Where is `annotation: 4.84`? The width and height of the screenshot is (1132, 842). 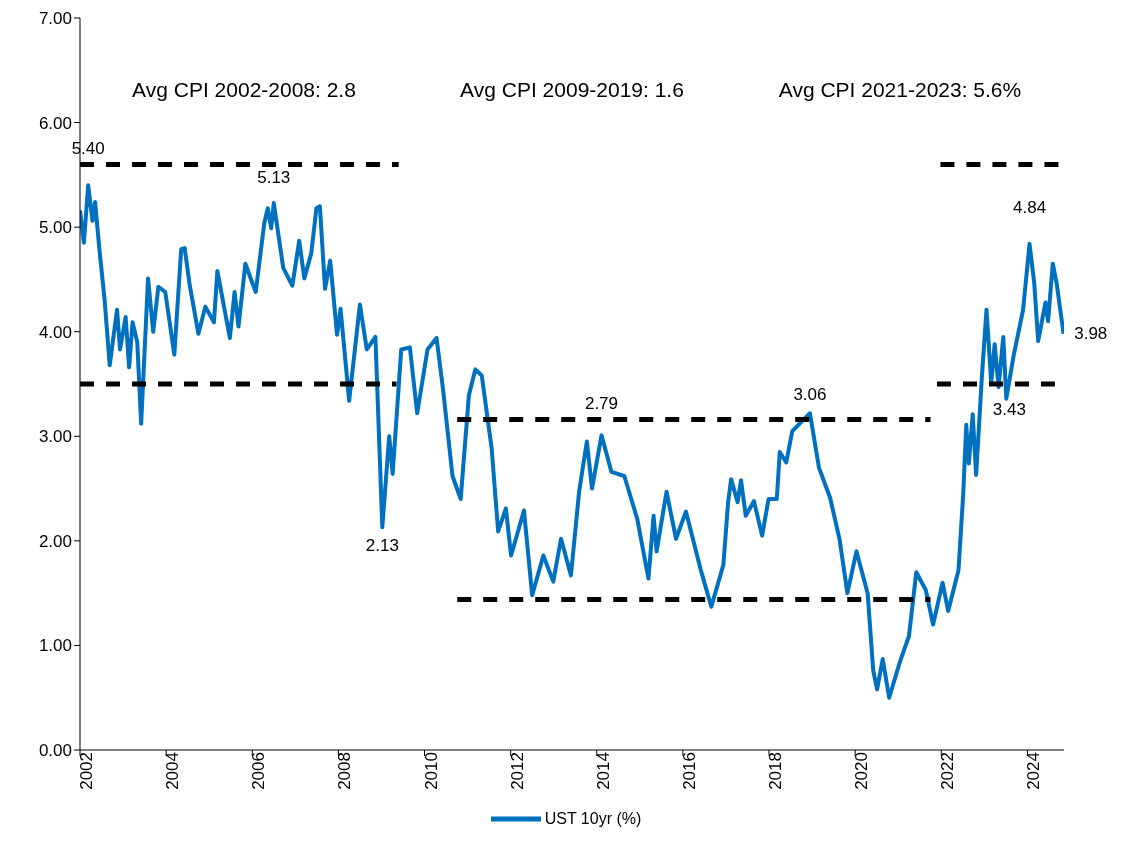 annotation: 4.84 is located at coordinates (1030, 208).